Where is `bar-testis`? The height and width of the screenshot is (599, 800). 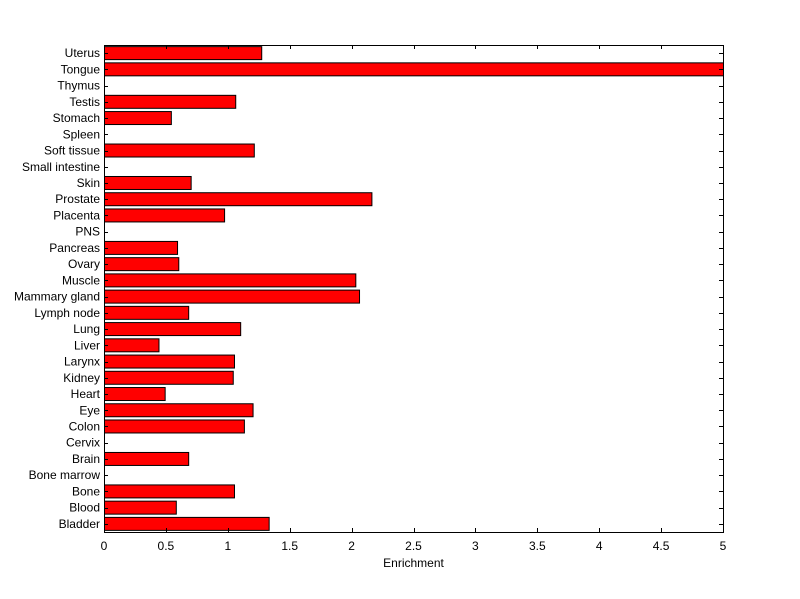 bar-testis is located at coordinates (170, 101).